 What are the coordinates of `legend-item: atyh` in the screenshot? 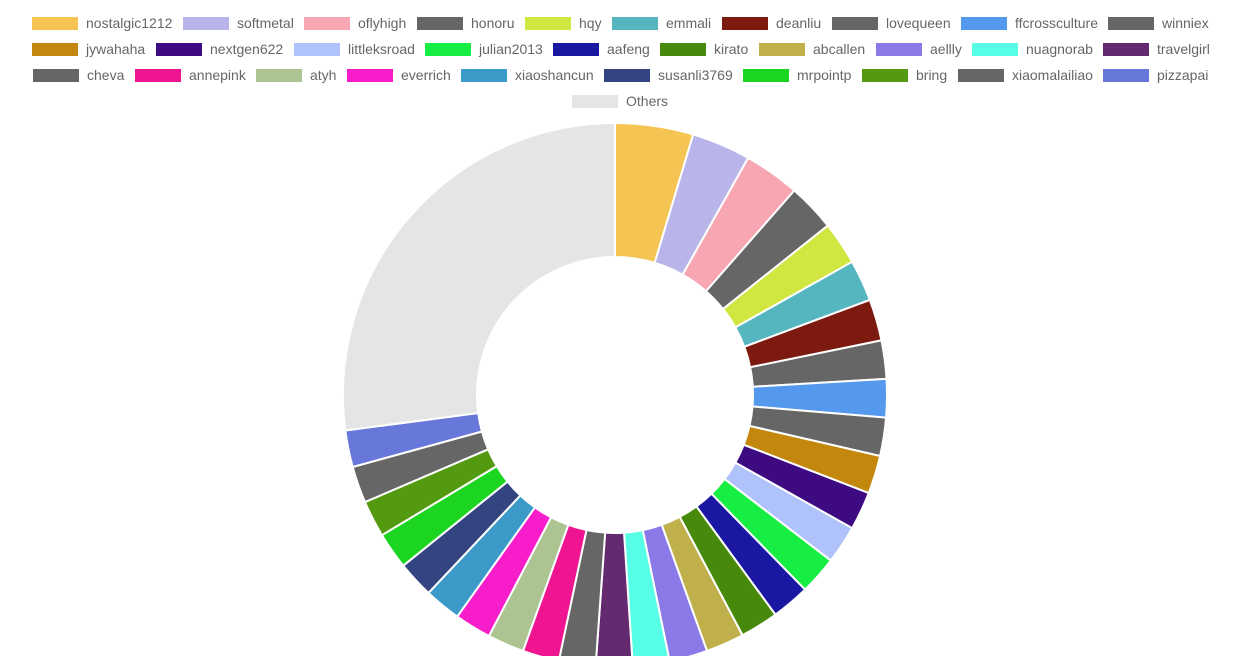 It's located at (296, 75).